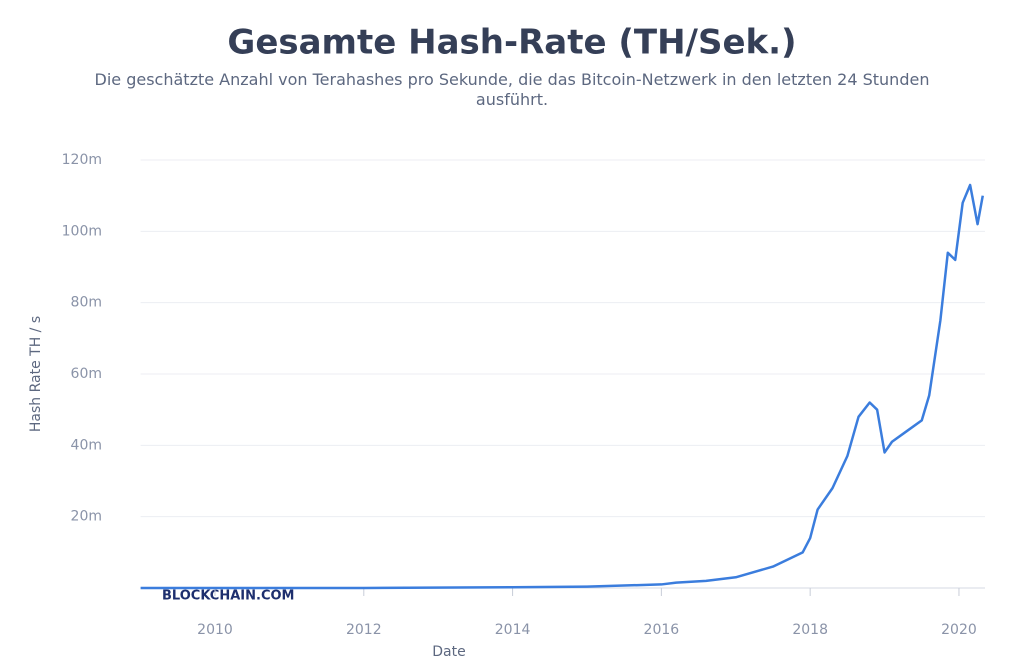 The height and width of the screenshot is (657, 1024). What do you see at coordinates (662, 630) in the screenshot?
I see `x-tick-label: 2016` at bounding box center [662, 630].